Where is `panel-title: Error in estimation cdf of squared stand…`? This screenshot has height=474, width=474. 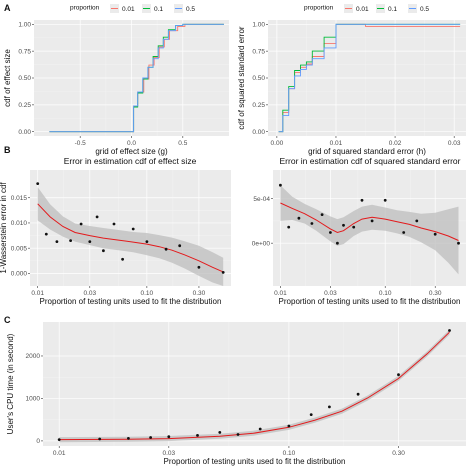
panel-title: Error in estimation cdf of squared stand… is located at coordinates (370, 161).